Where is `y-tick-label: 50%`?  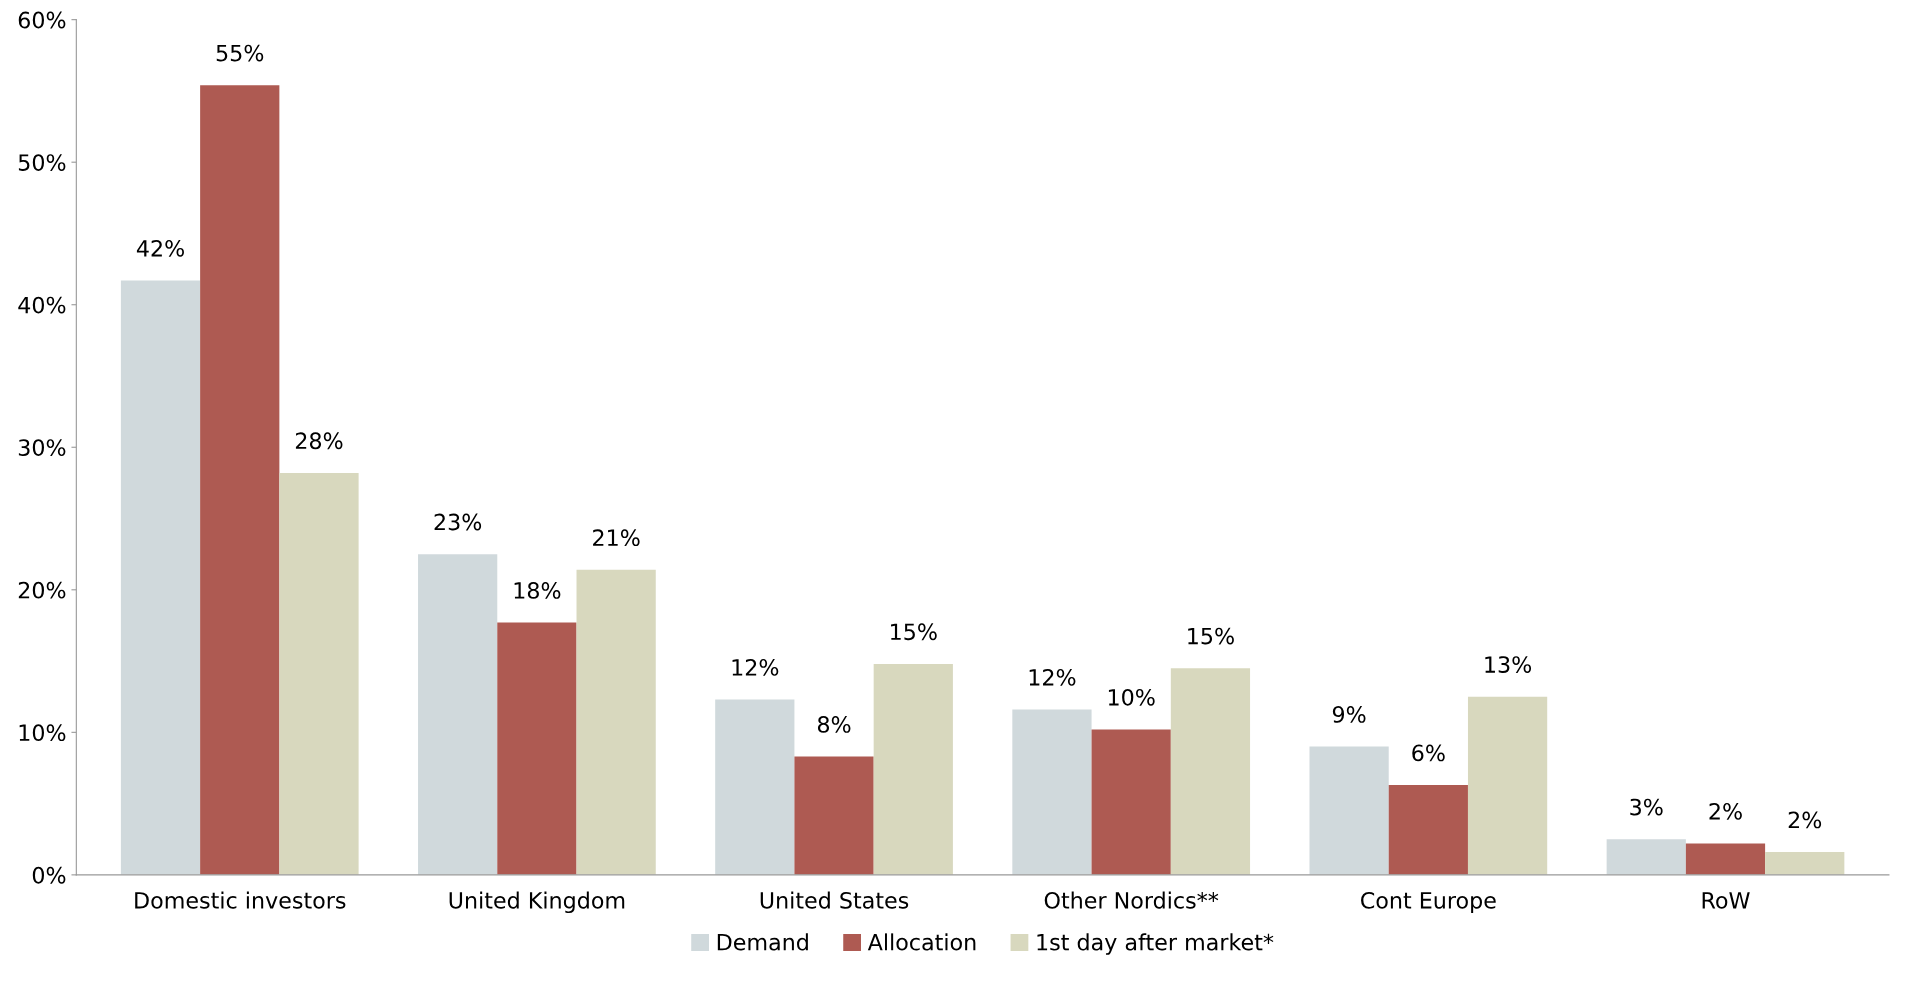 y-tick-label: 50% is located at coordinates (42, 162).